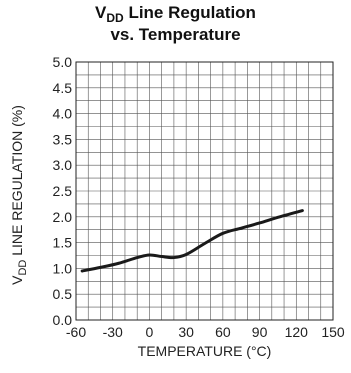 This screenshot has width=351, height=373. What do you see at coordinates (333, 332) in the screenshot?
I see `x-tick-label: 150` at bounding box center [333, 332].